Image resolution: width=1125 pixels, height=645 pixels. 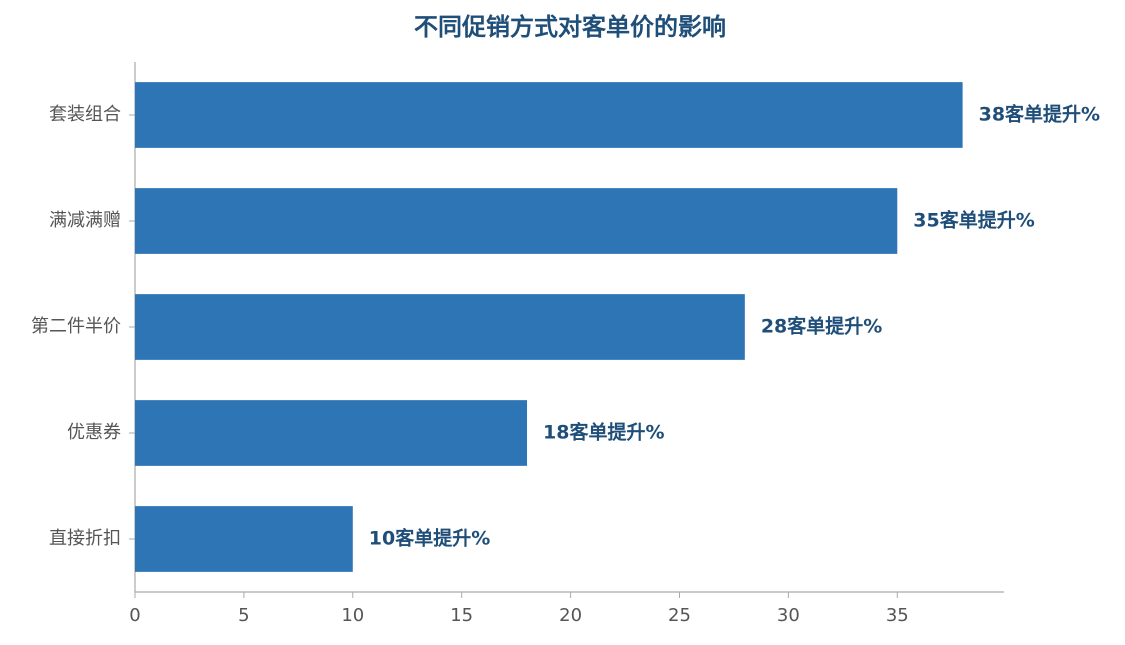 I want to click on x-tick-label: 0, so click(x=134, y=615).